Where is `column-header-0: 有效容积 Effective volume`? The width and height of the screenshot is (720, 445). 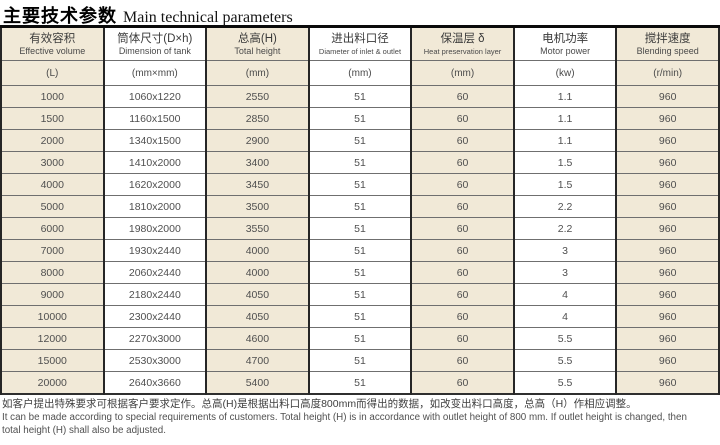
column-header-0: 有效容积 Effective volume is located at coordinates (52, 43).